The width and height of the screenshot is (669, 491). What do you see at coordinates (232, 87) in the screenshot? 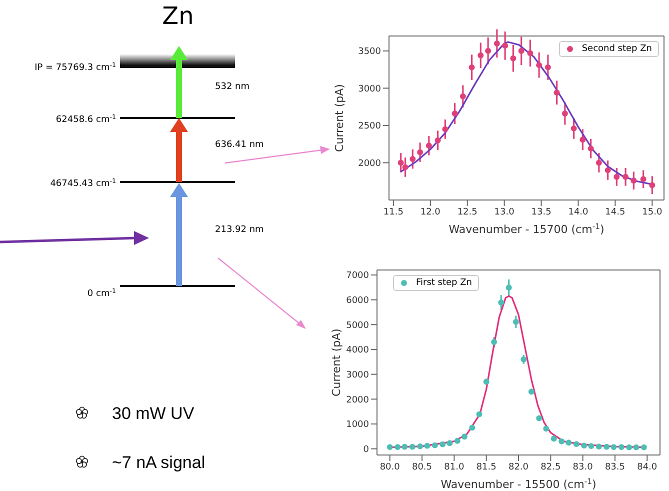
I see `text: 532 nm` at bounding box center [232, 87].